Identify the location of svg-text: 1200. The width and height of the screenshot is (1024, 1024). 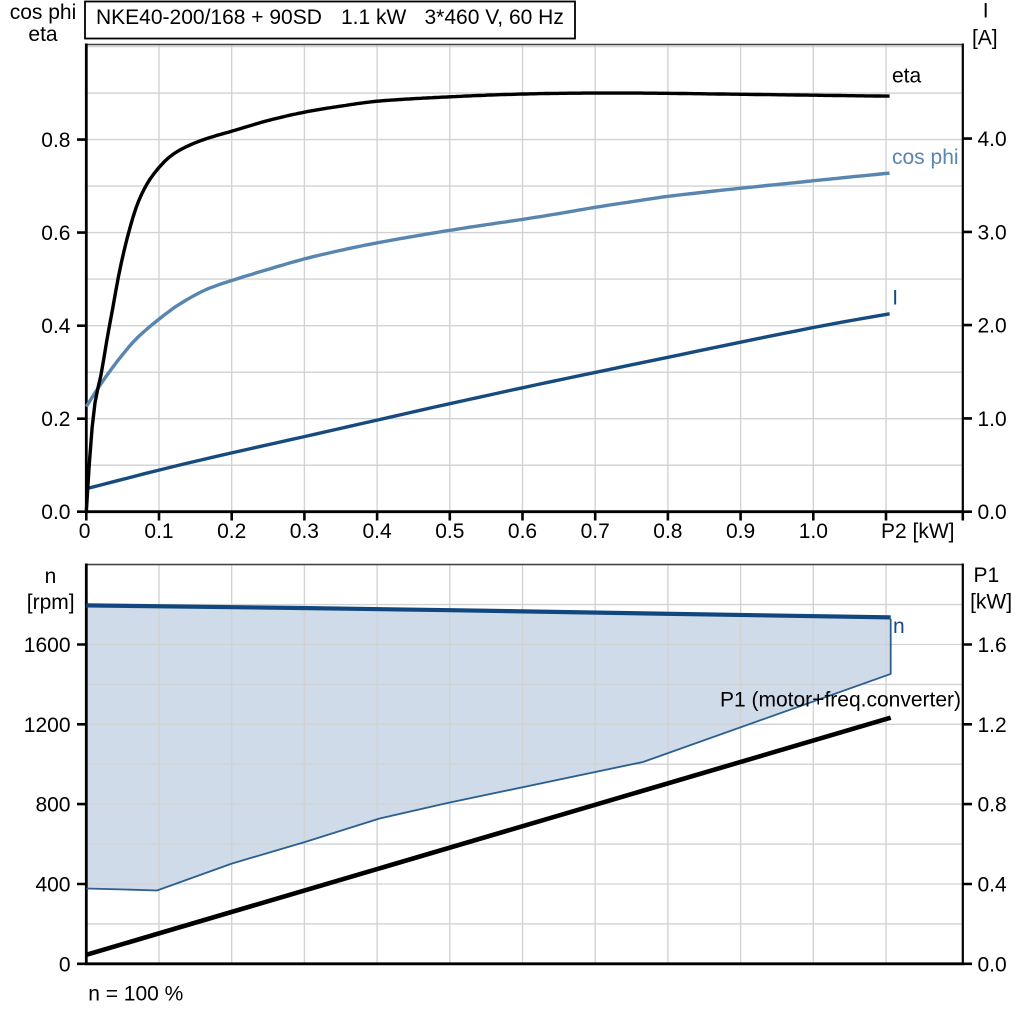
(47, 725).